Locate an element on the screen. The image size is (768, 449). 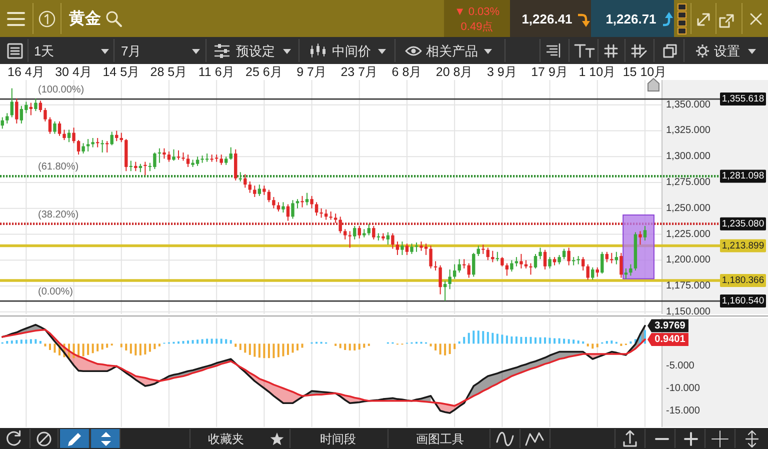
text: 0.49点 is located at coordinates (477, 26).